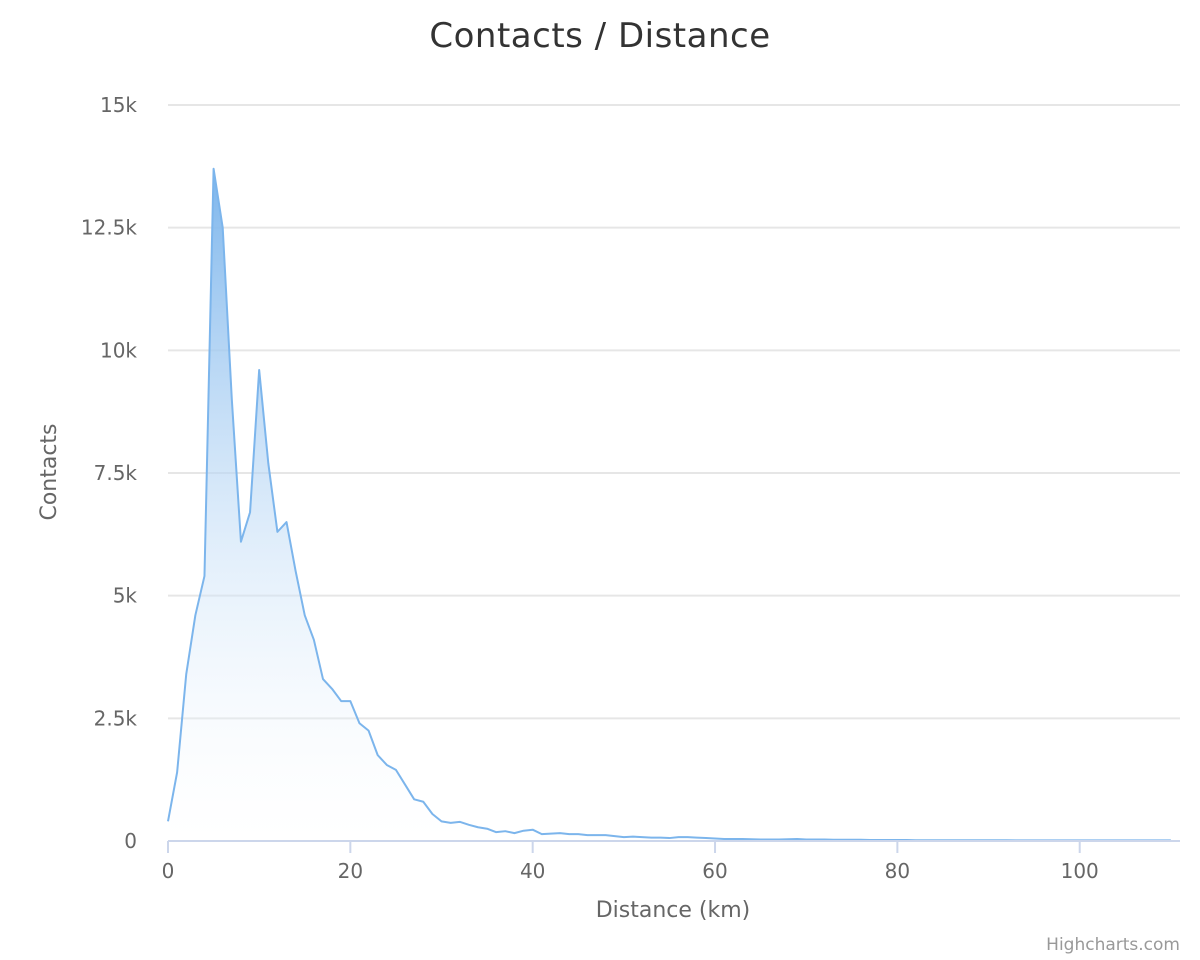  I want to click on x-tick-label: 80, so click(897, 871).